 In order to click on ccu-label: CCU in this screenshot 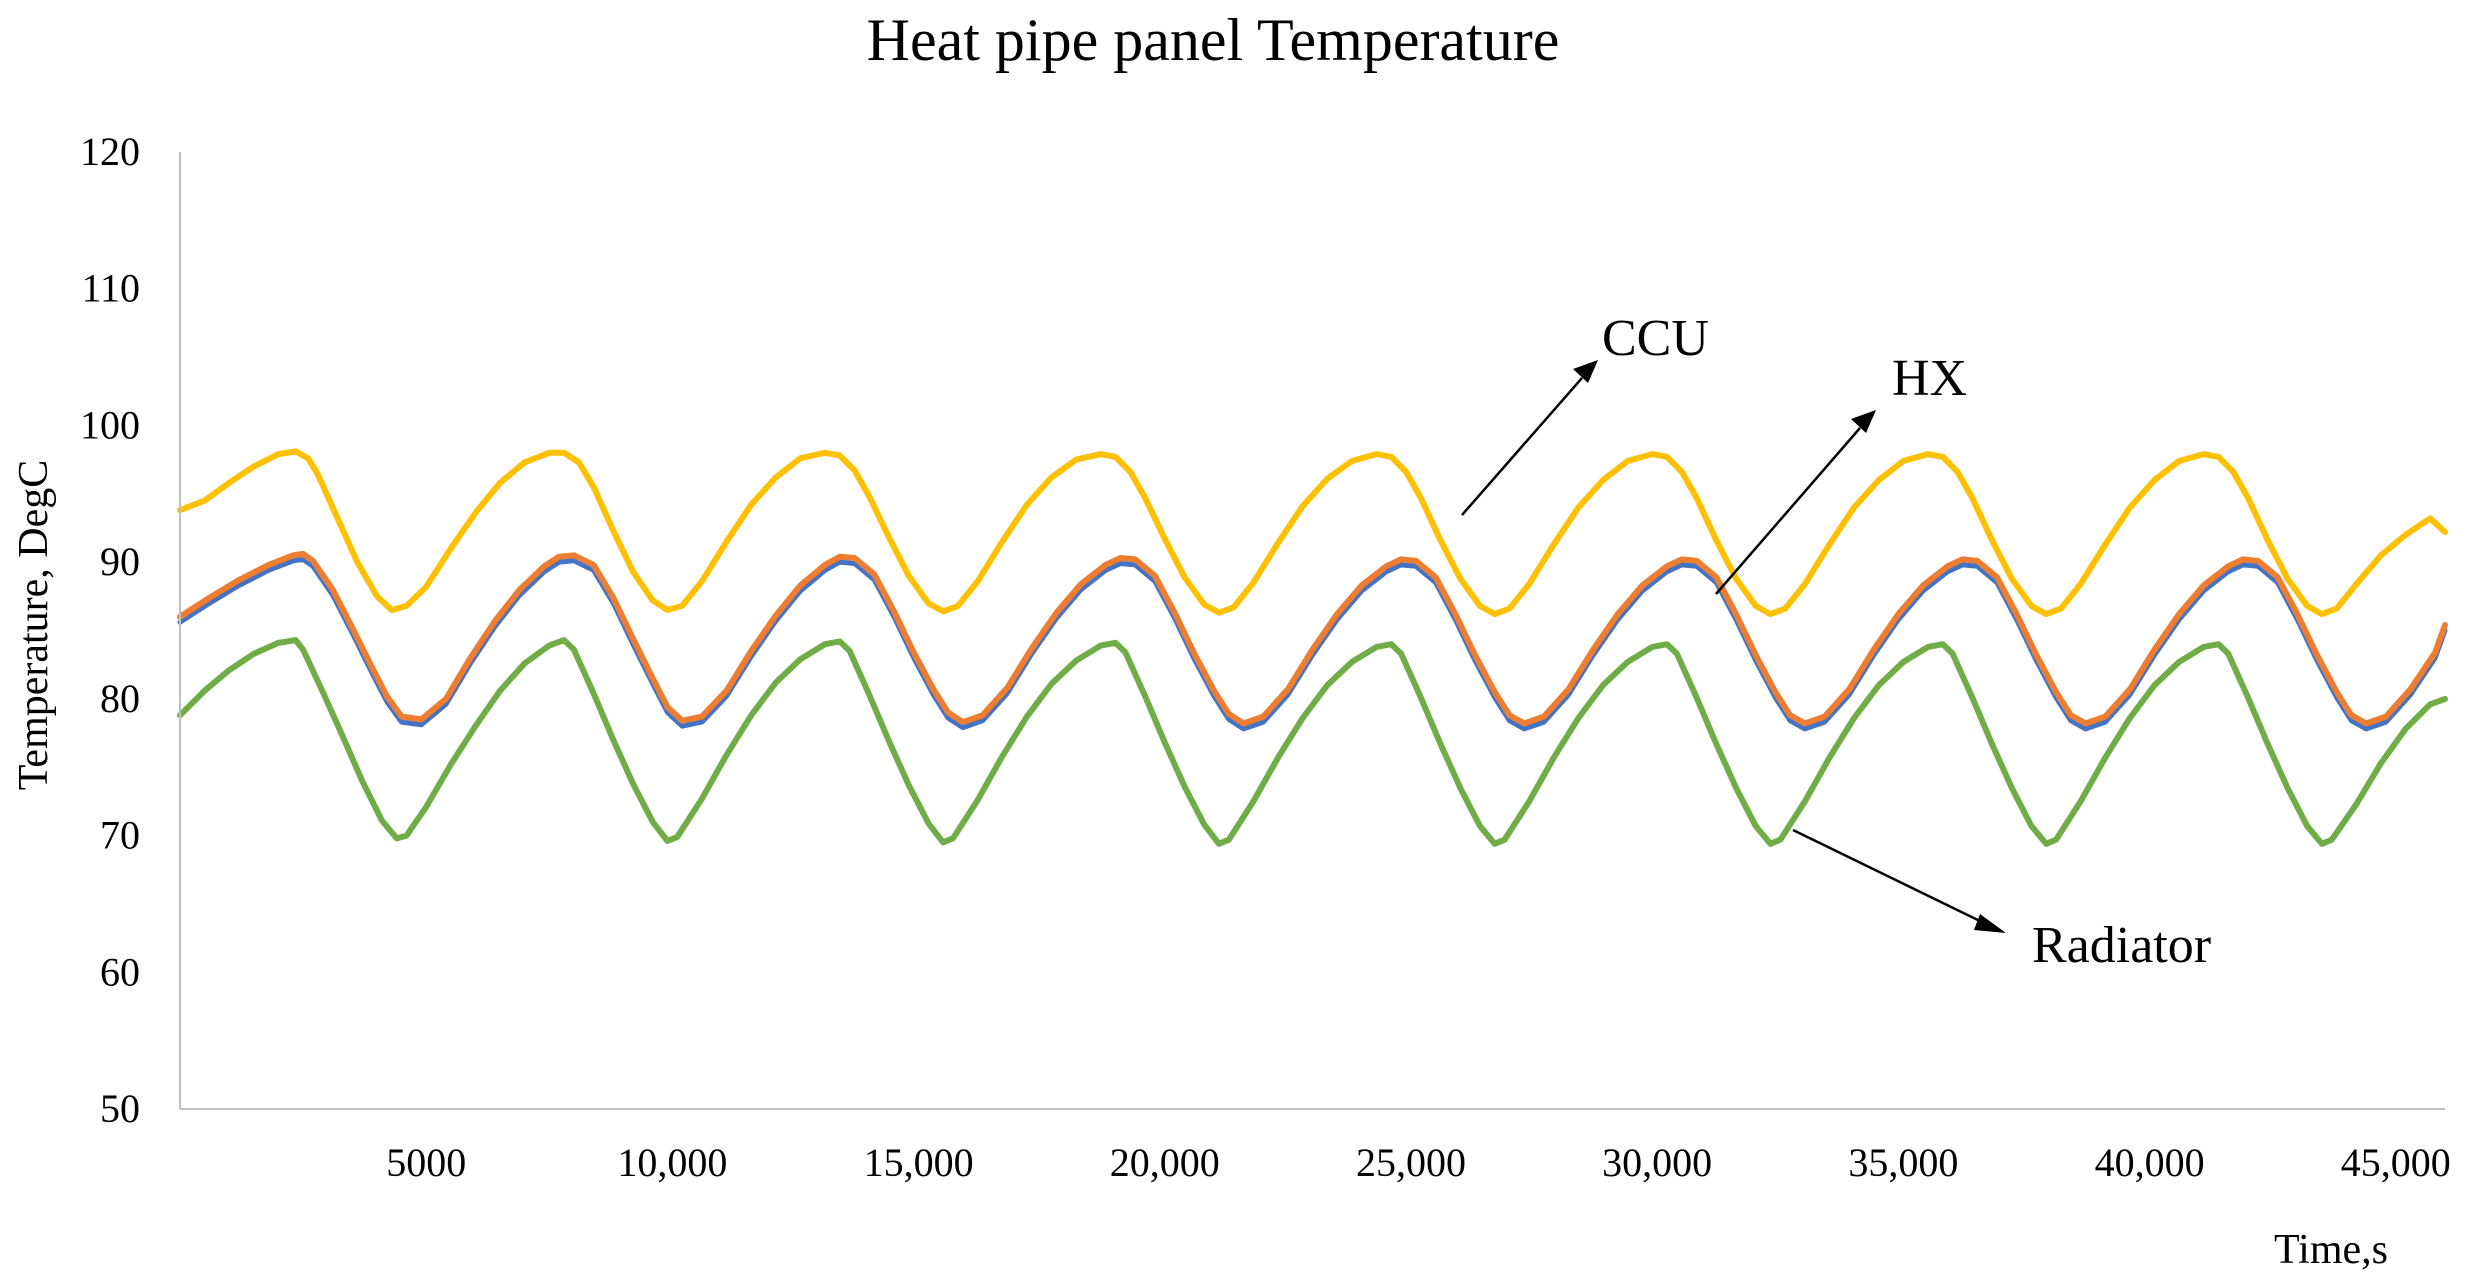, I will do `click(1655, 338)`.